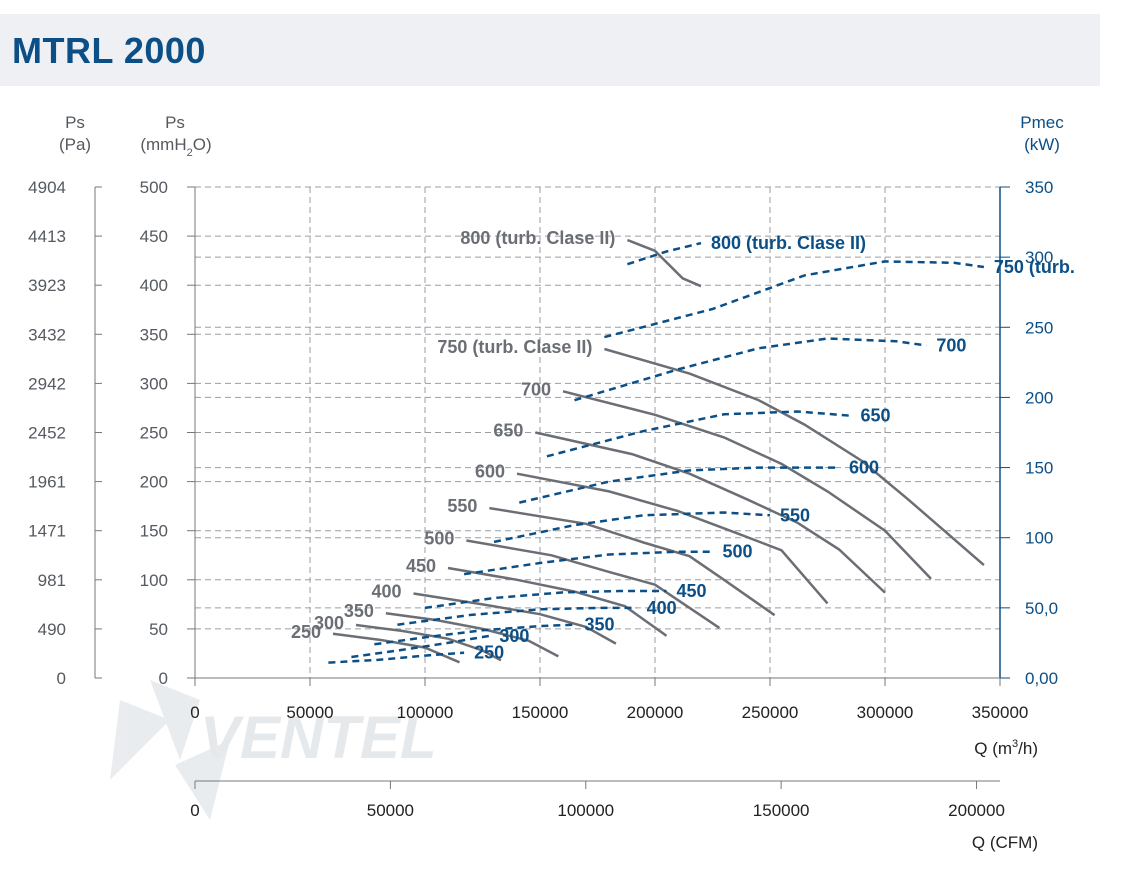  Describe the element at coordinates (47, 433) in the screenshot. I see `ps-pa-tick-label: 2452` at that location.